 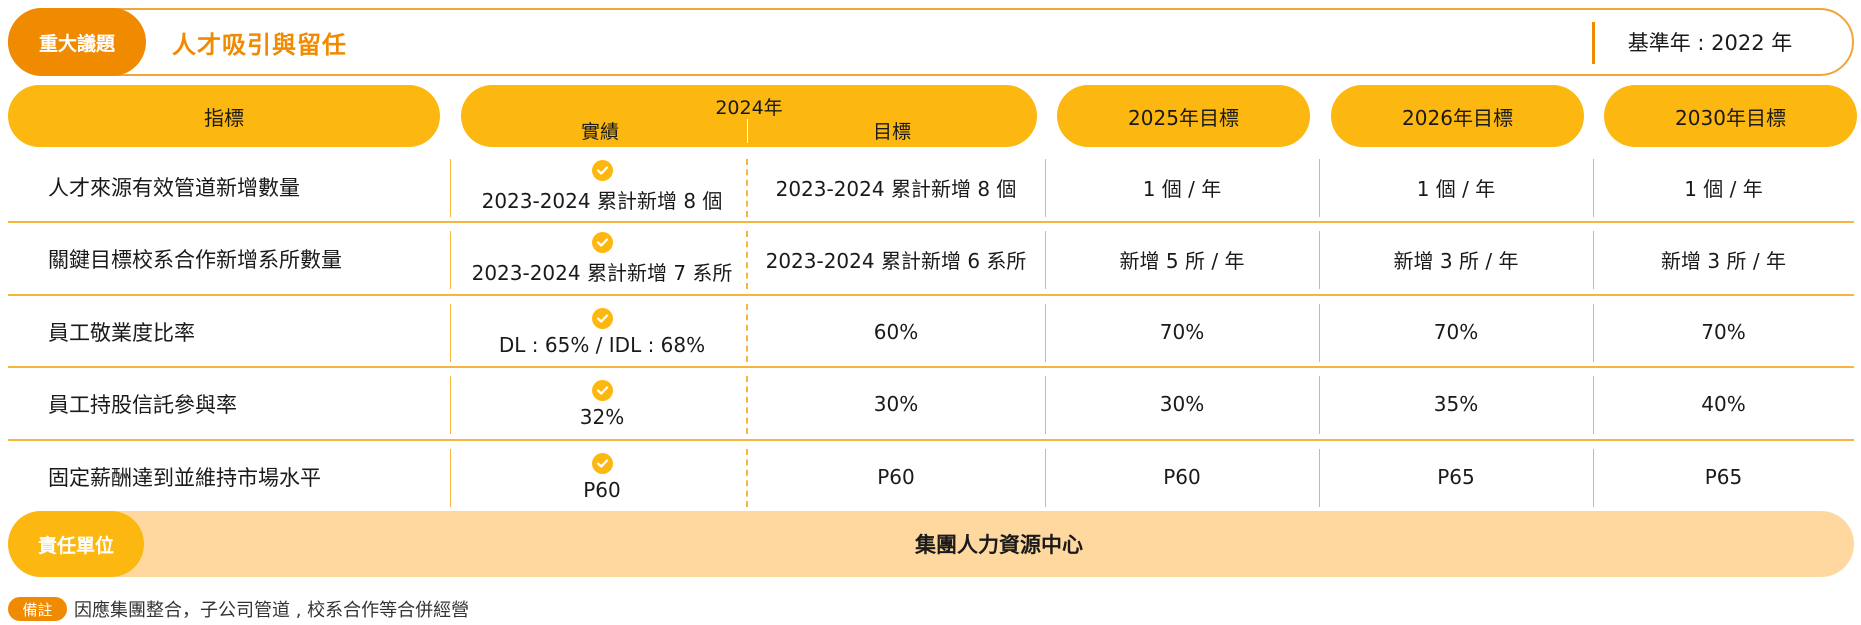 I want to click on indicator-cell: 固定薪酬達到並維持市場水平, so click(x=184, y=478).